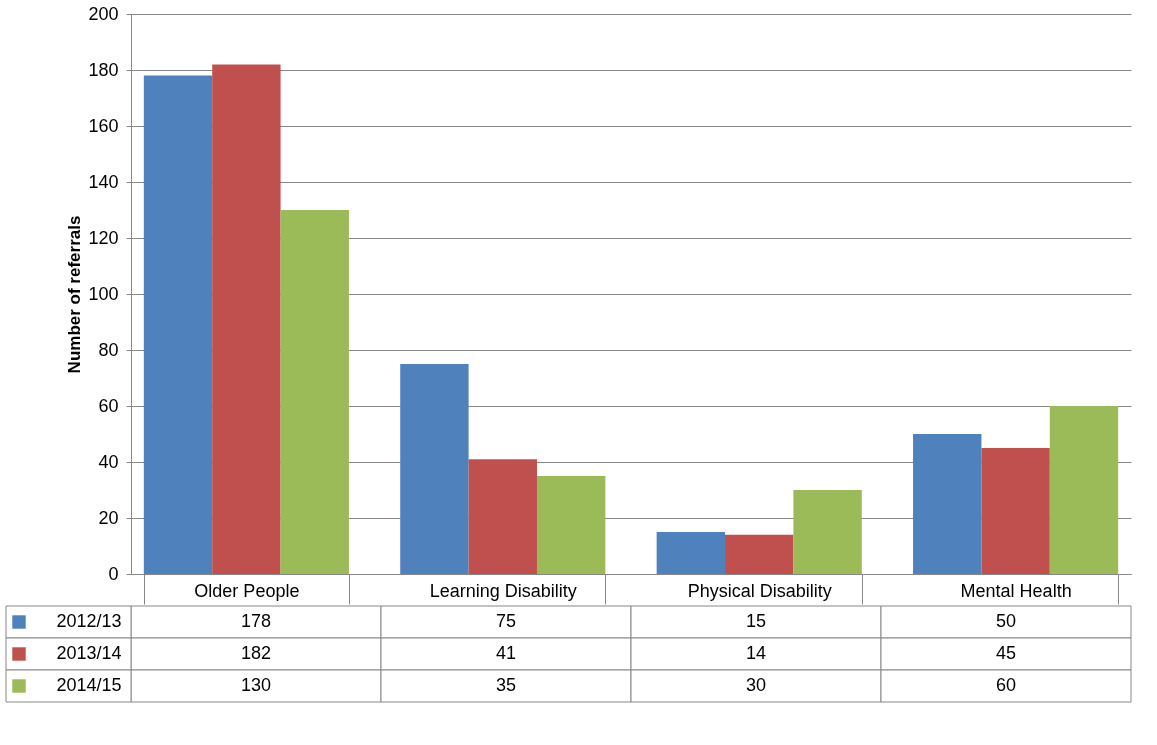 The image size is (1157, 745). Describe the element at coordinates (1006, 653) in the screenshot. I see `data-label: 45` at that location.